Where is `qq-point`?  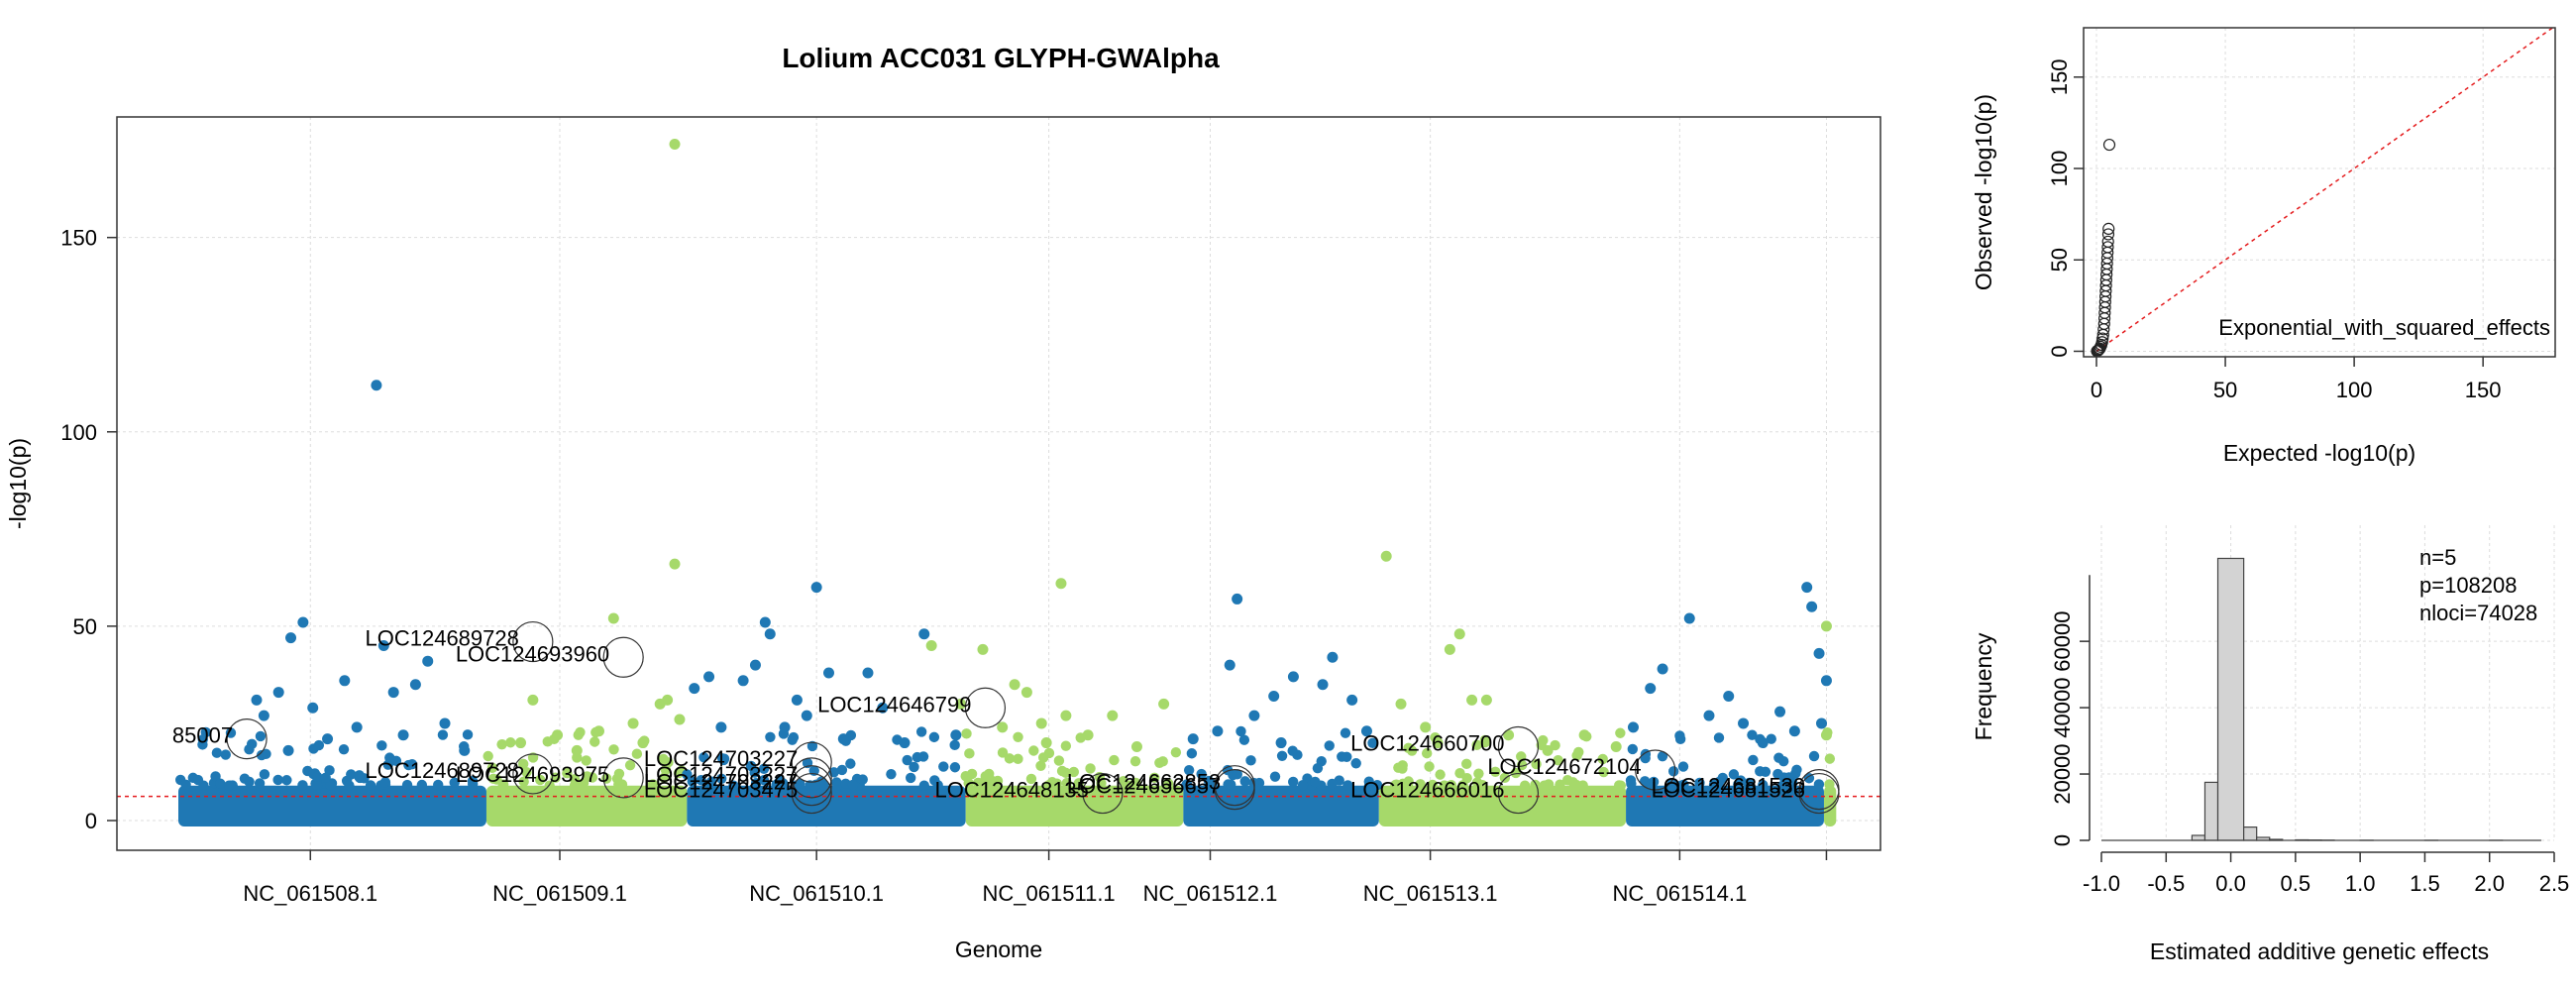
qq-point is located at coordinates (2107, 247).